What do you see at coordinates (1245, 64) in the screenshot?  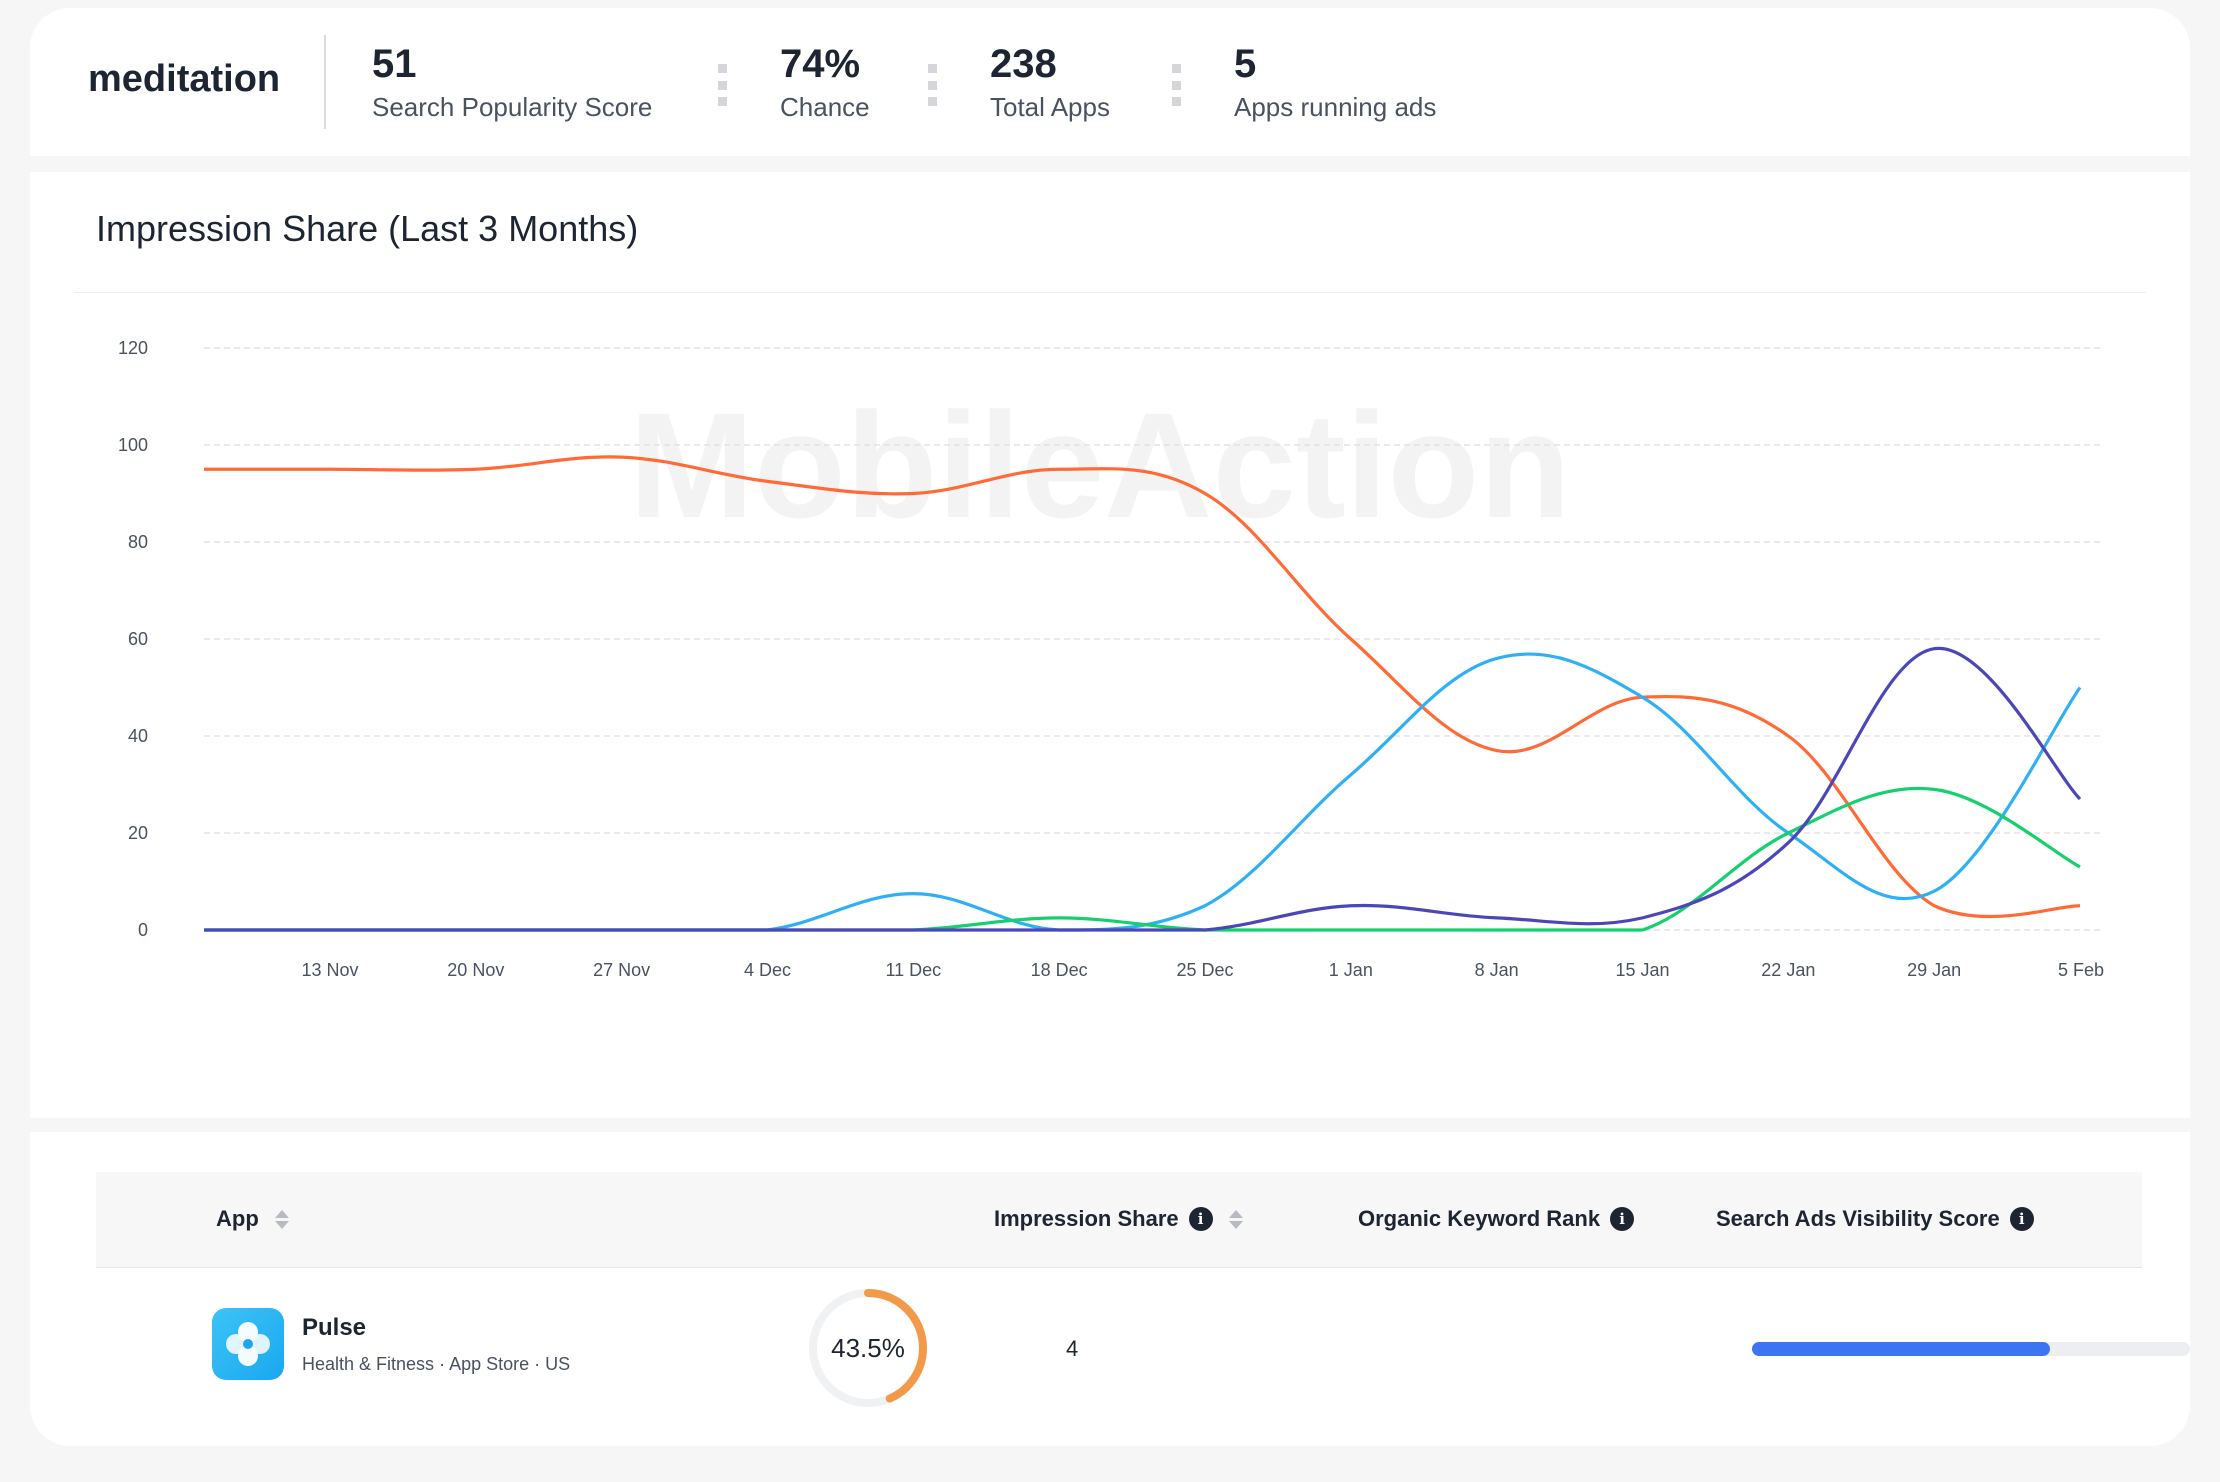 I see `metric-value: 5` at bounding box center [1245, 64].